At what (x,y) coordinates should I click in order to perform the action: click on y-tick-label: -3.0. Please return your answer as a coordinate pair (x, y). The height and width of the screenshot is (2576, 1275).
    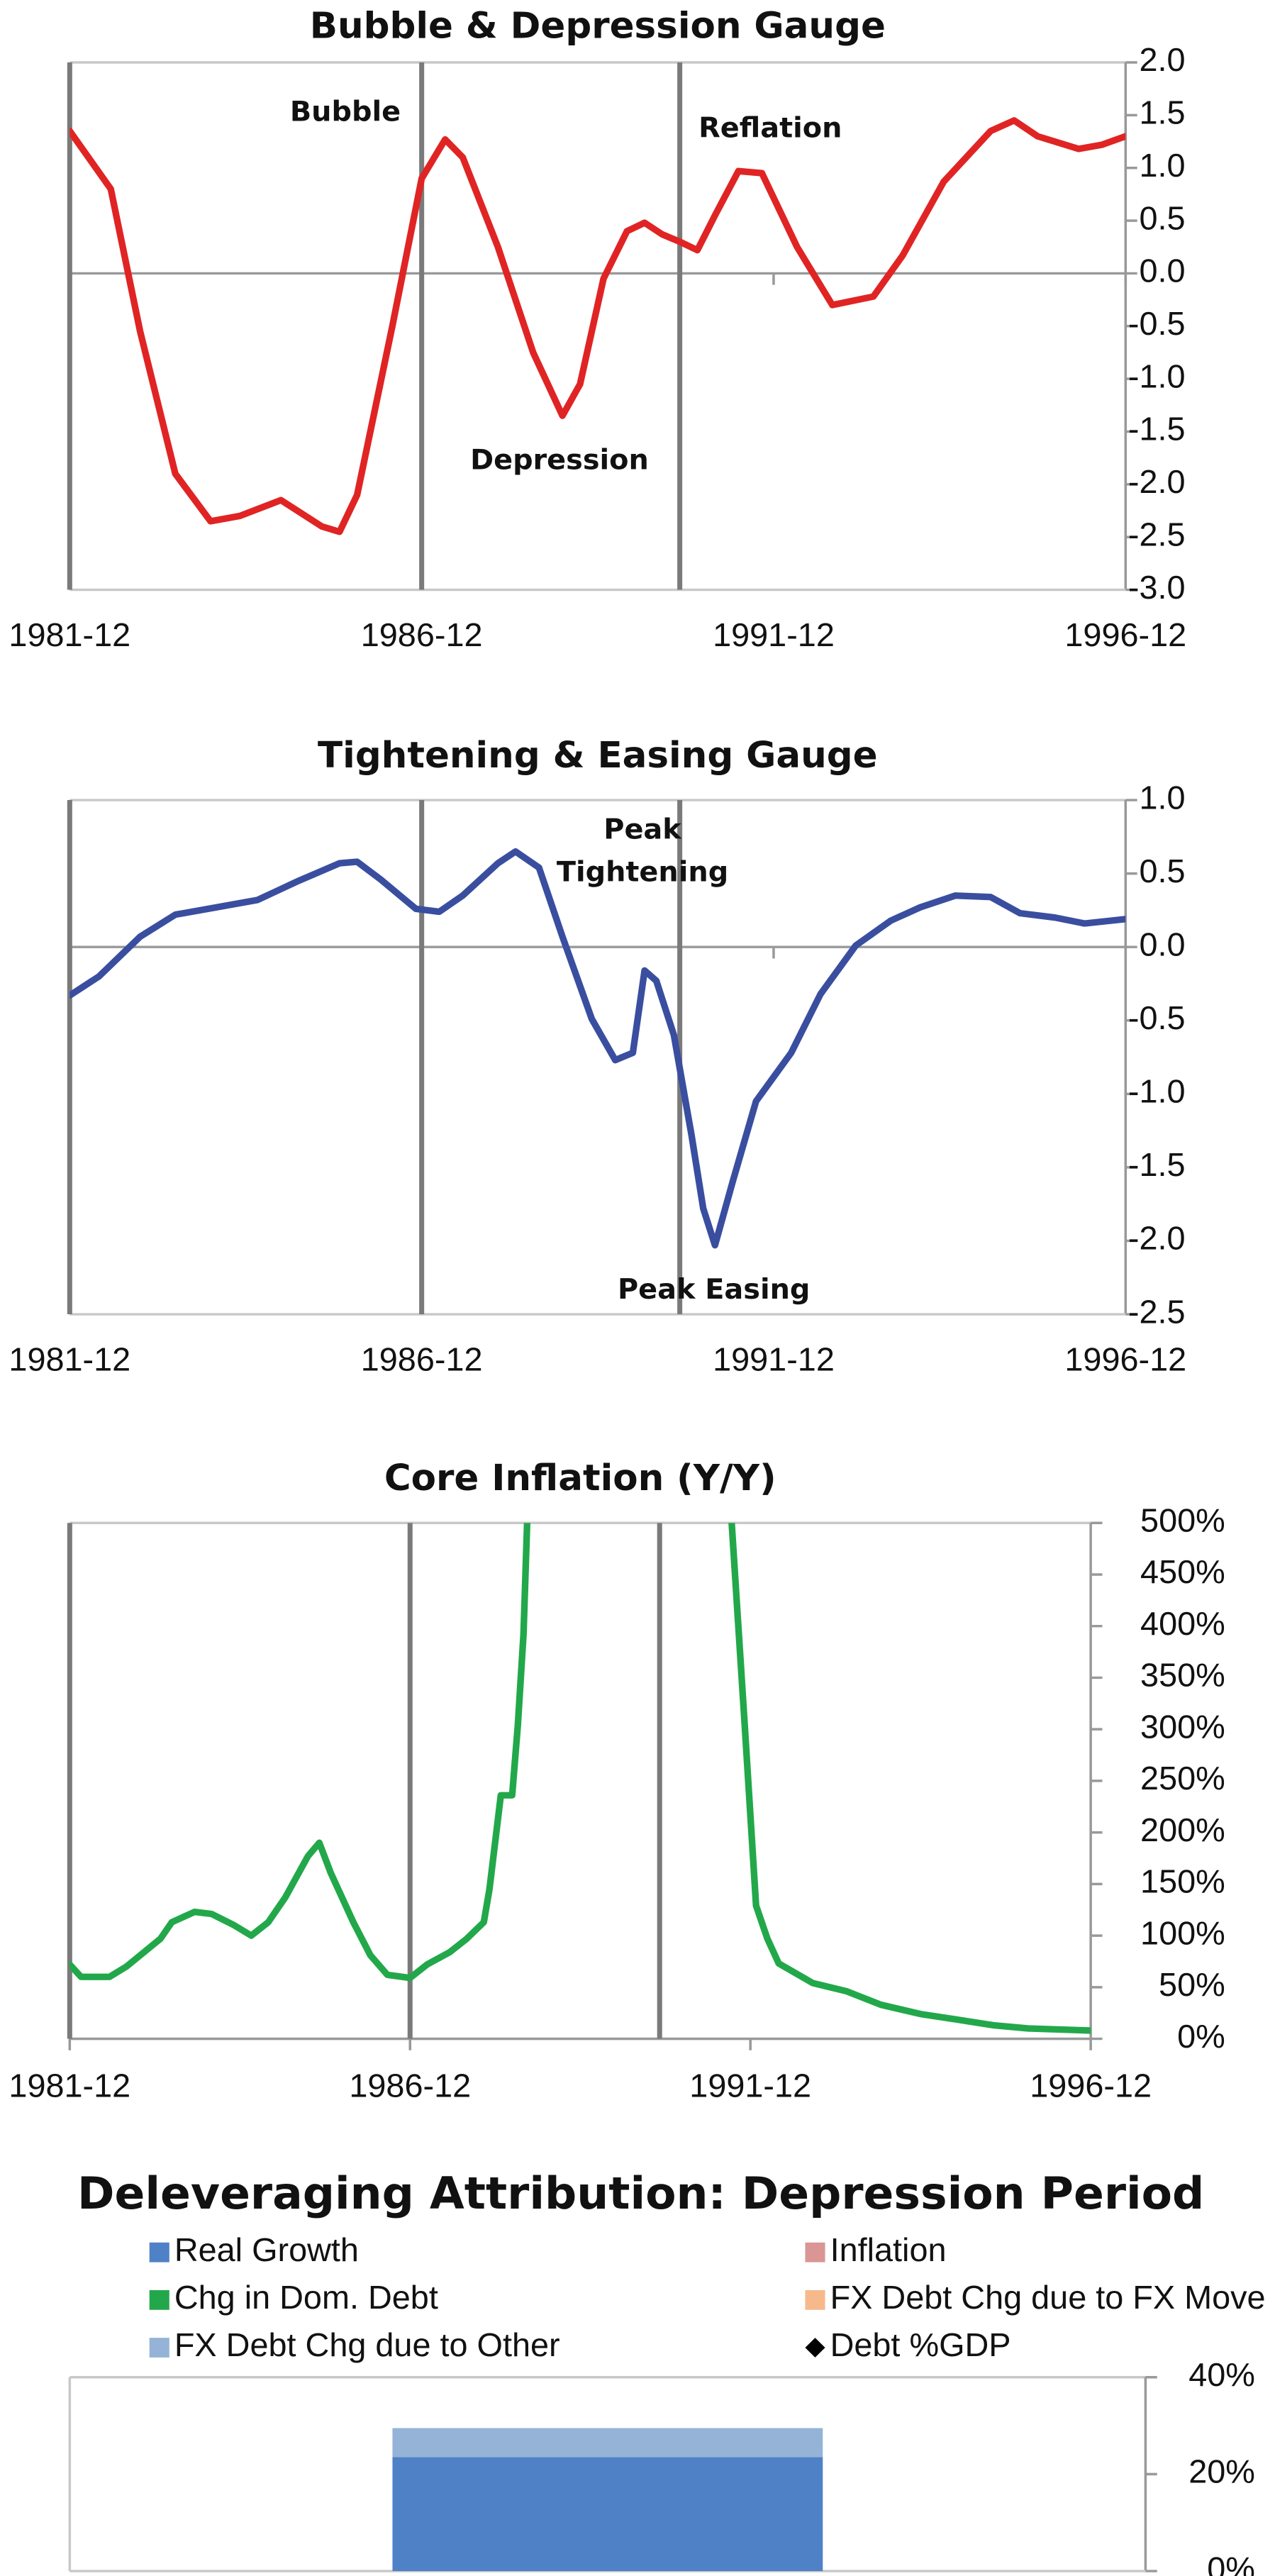
    Looking at the image, I should click on (1157, 587).